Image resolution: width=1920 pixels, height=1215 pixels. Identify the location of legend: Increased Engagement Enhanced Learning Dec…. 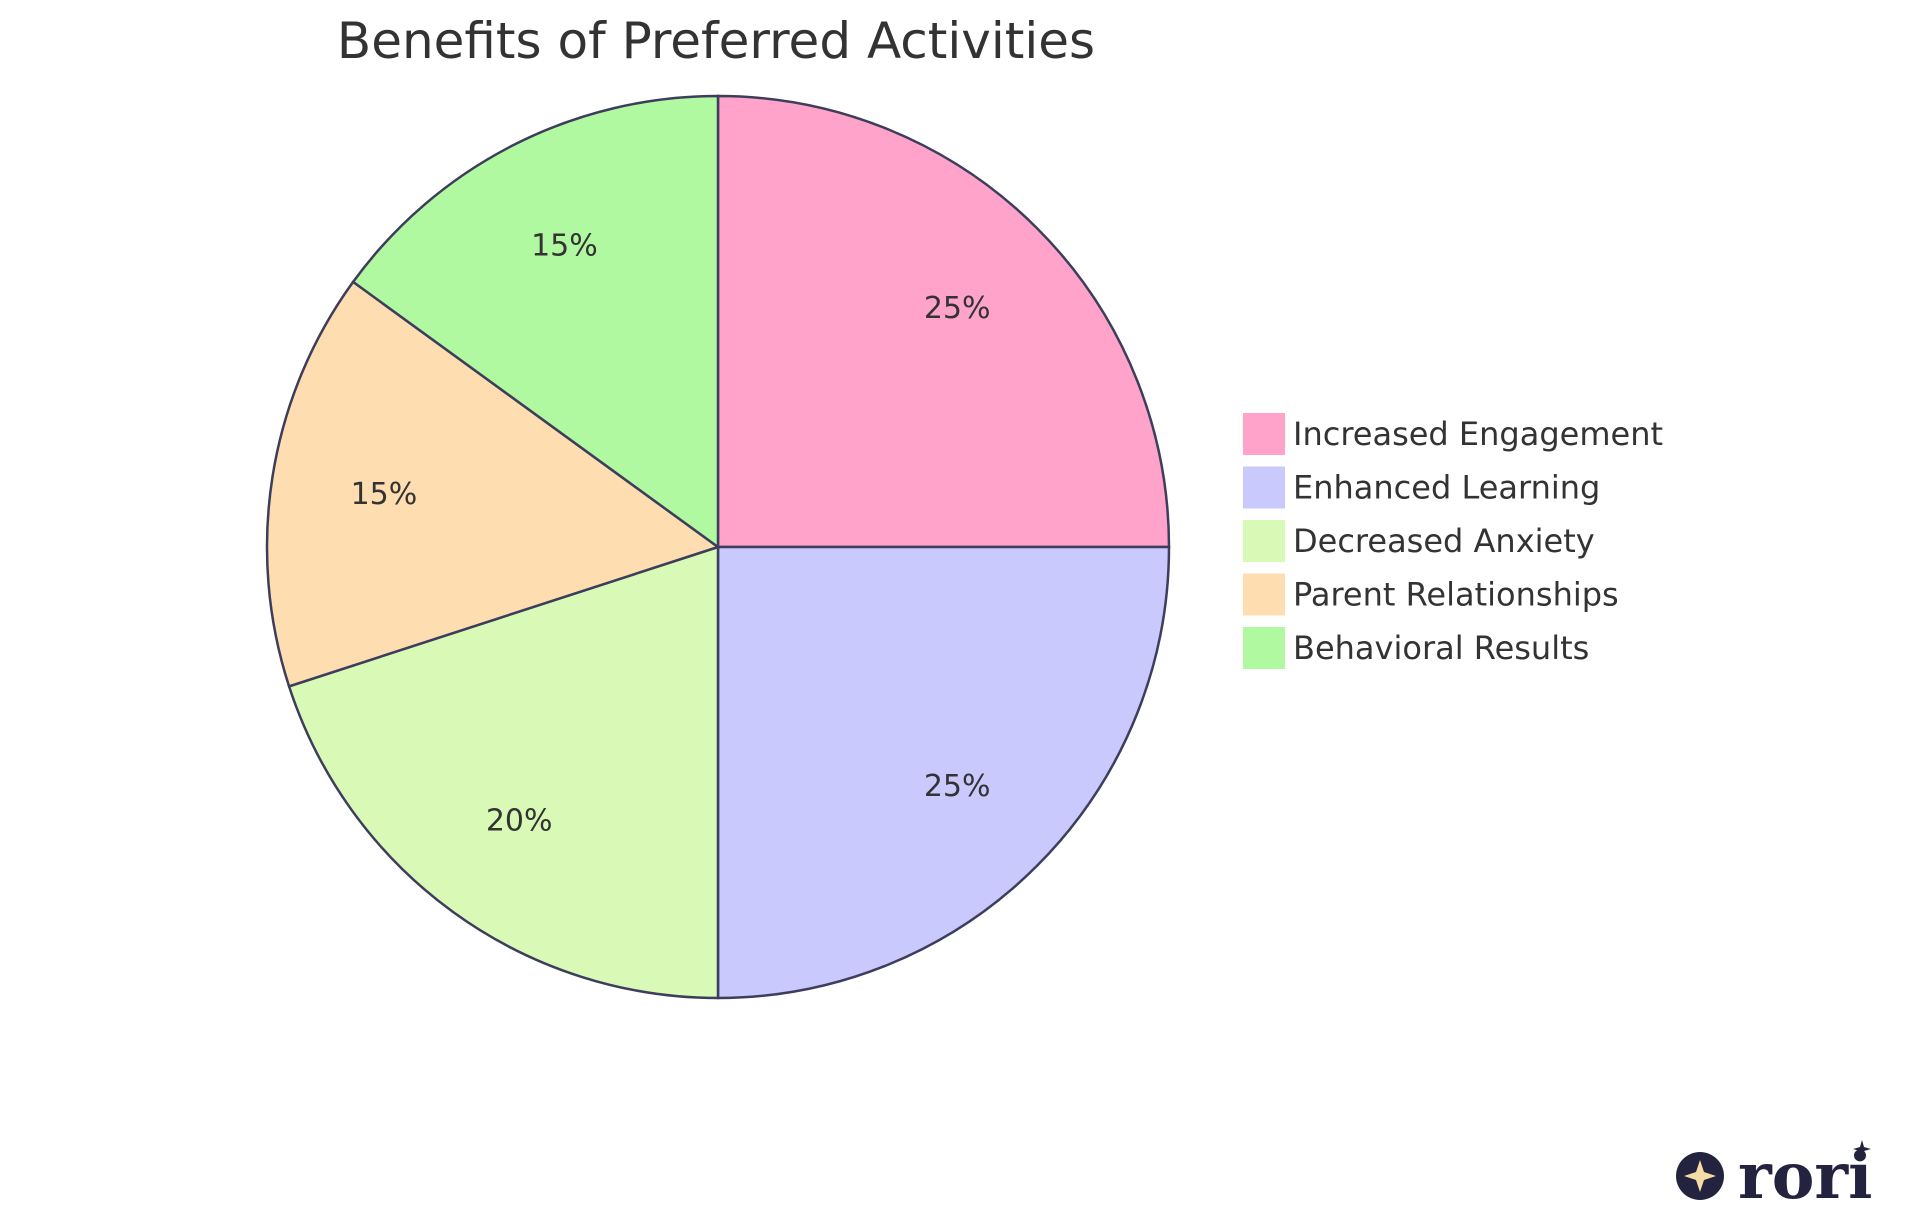
(1452, 541).